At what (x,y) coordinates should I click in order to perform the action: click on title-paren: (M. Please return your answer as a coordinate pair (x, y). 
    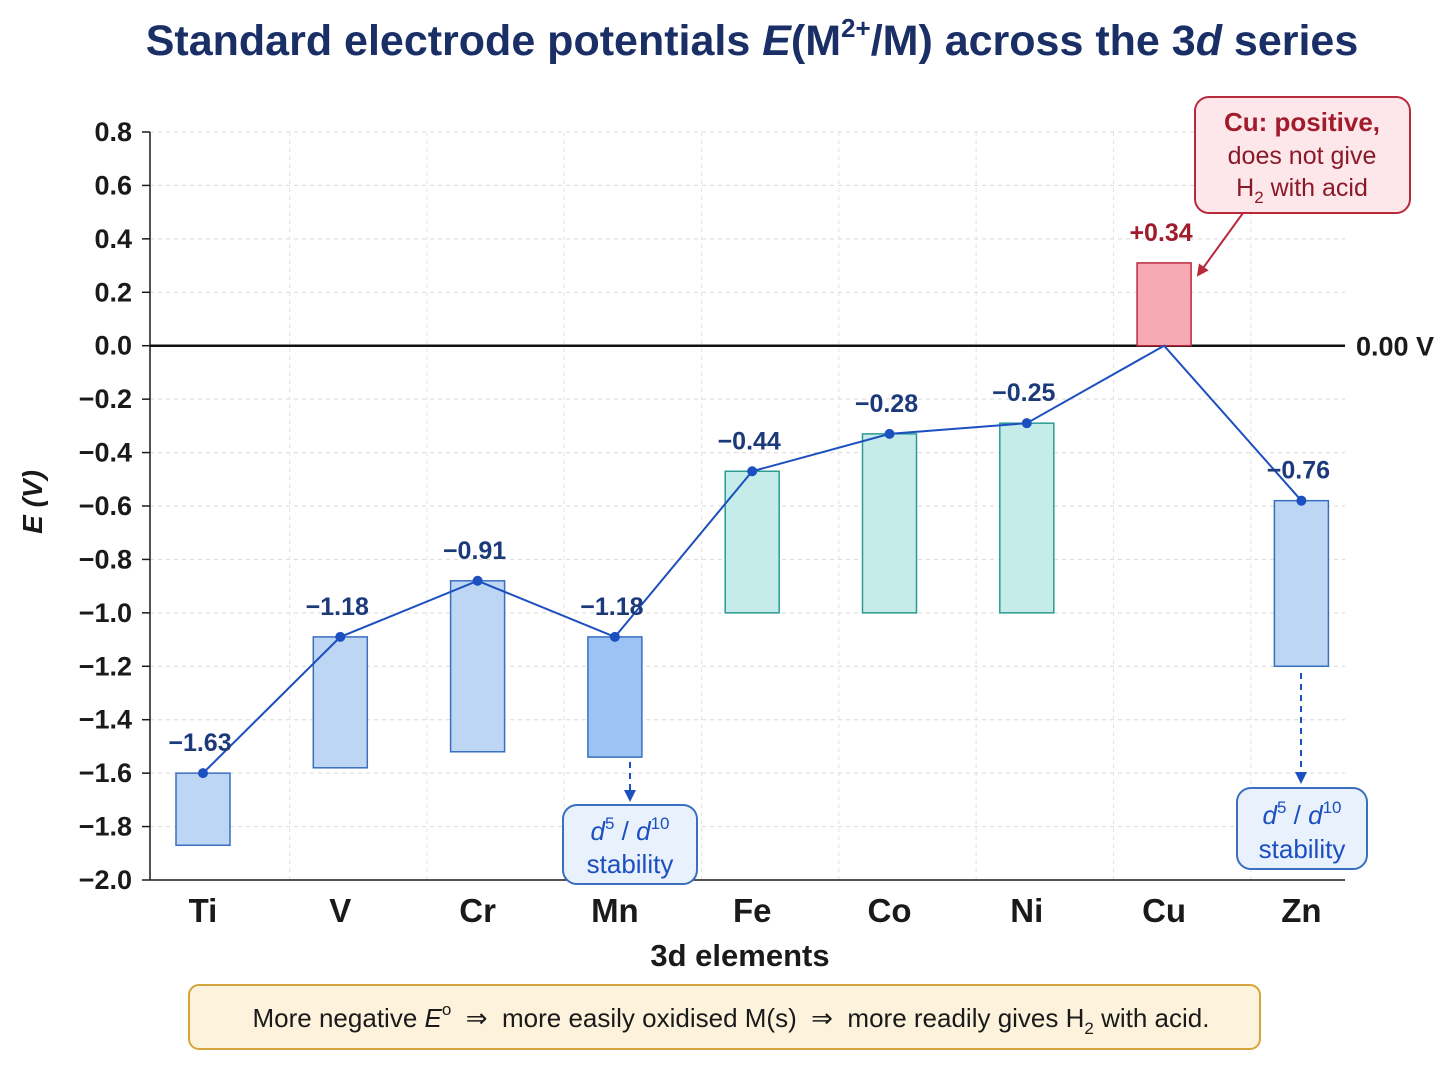
    Looking at the image, I should click on (816, 41).